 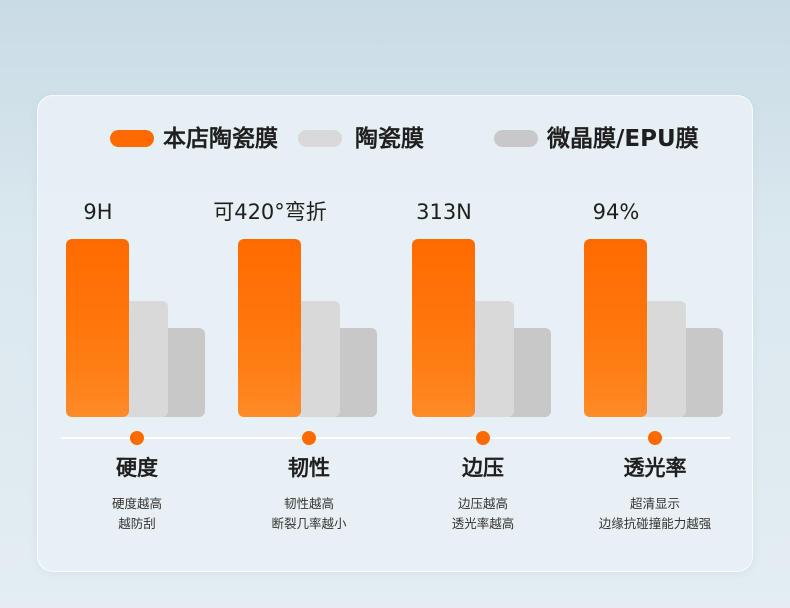 I want to click on description-2-line-1: 透光率越高, so click(x=483, y=523).